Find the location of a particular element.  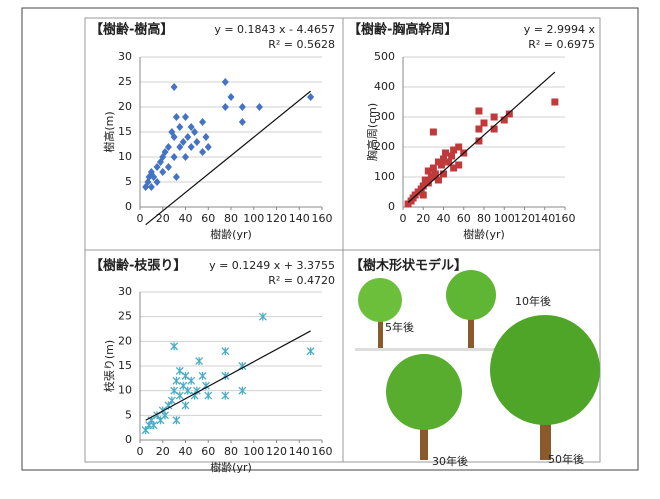

age-label: 30年後 is located at coordinates (450, 461).